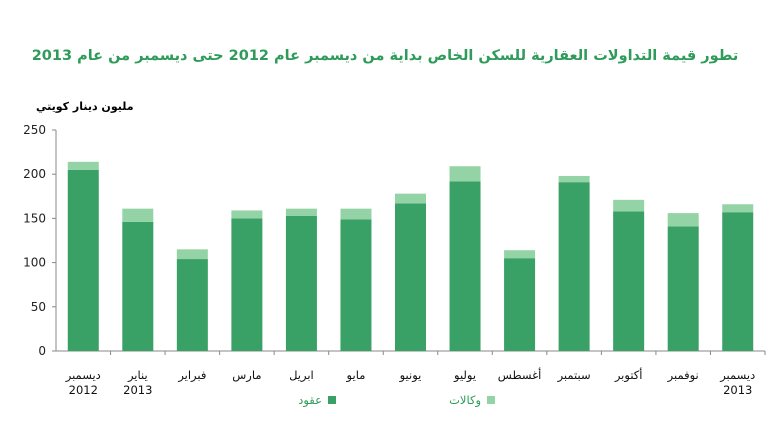 Image resolution: width=770 pixels, height=422 pixels. Describe the element at coordinates (464, 375) in the screenshot. I see `x-tick-label: يوليو` at that location.